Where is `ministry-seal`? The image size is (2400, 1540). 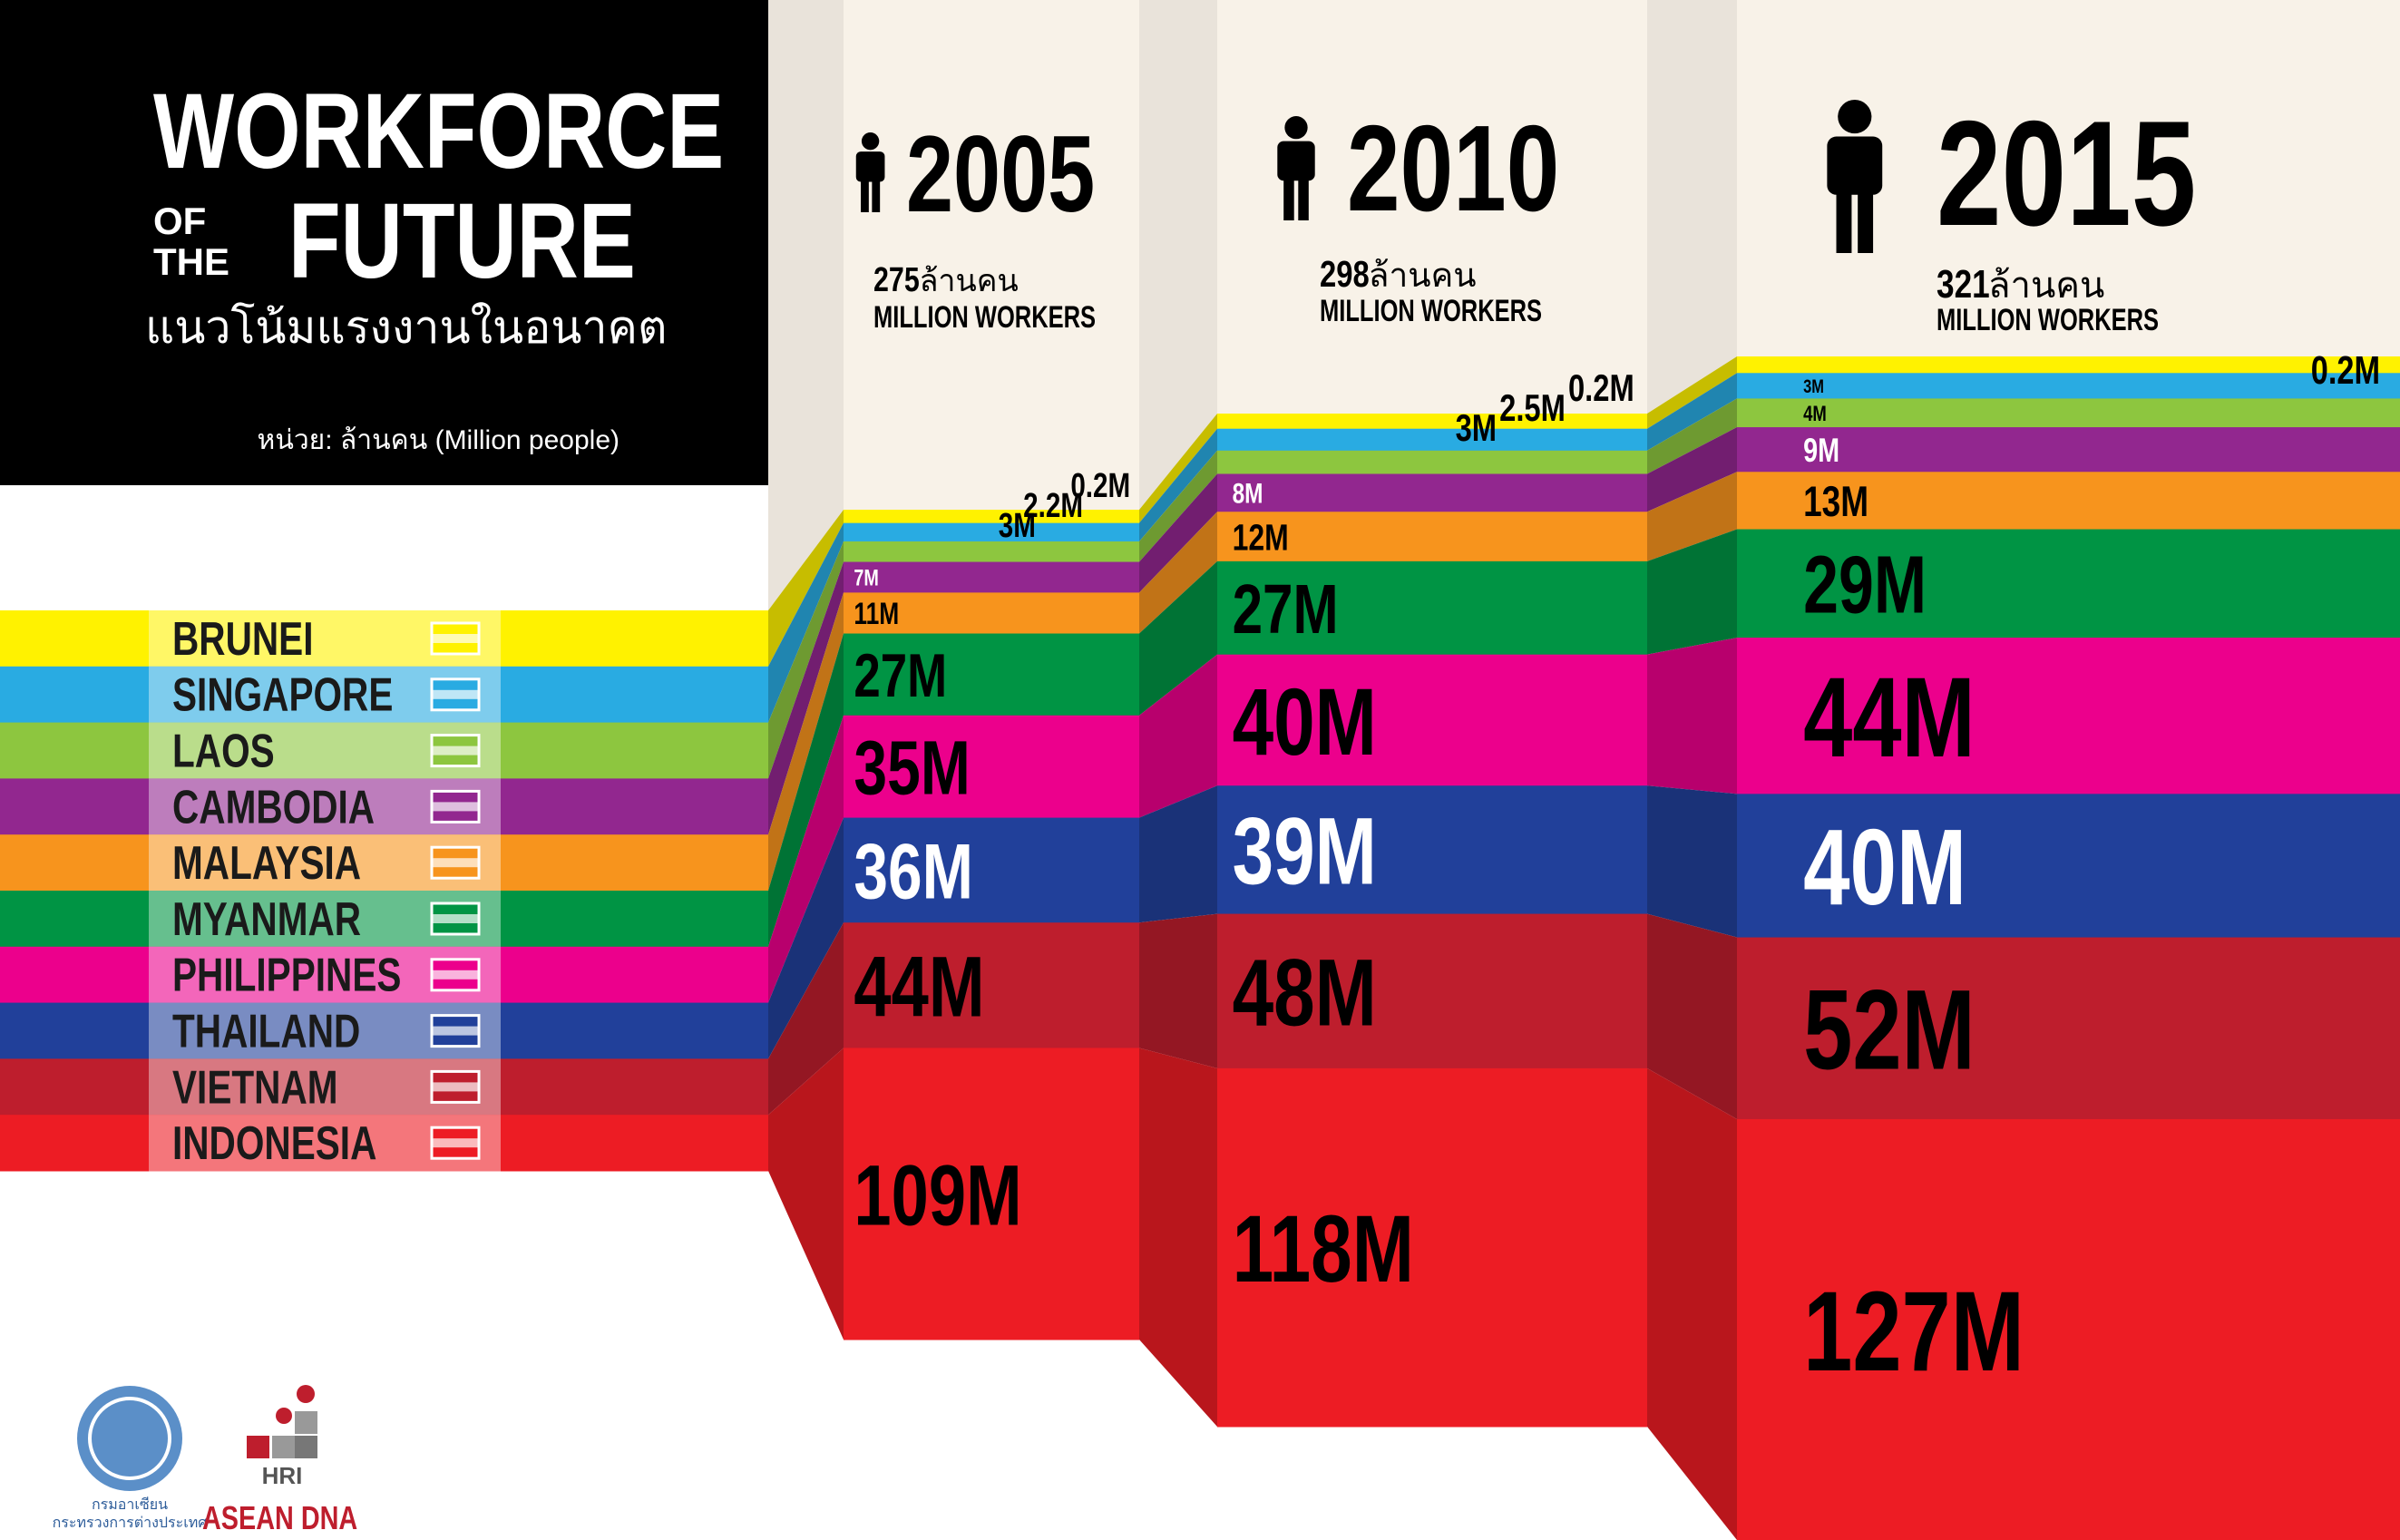 ministry-seal is located at coordinates (129, 1438).